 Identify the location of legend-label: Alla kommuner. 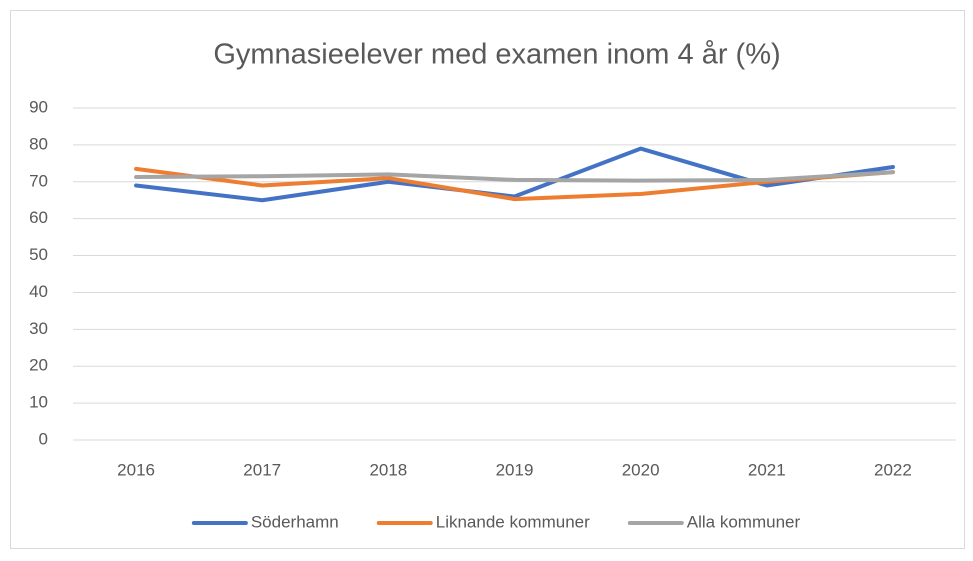
(744, 521).